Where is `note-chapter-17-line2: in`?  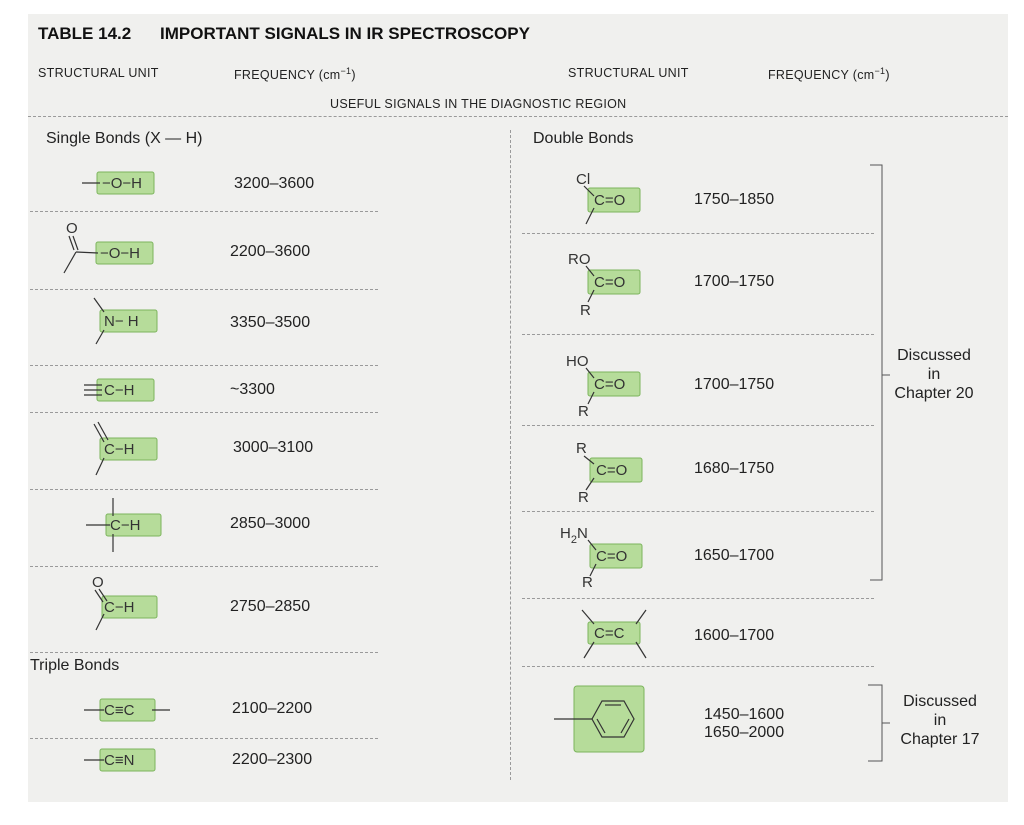 note-chapter-17-line2: in is located at coordinates (940, 720).